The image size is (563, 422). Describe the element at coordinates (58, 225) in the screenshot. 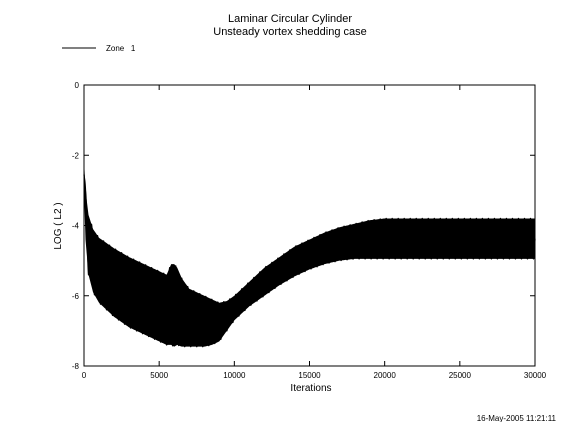

I see `y-axis-label: LOG ( L2 )` at that location.